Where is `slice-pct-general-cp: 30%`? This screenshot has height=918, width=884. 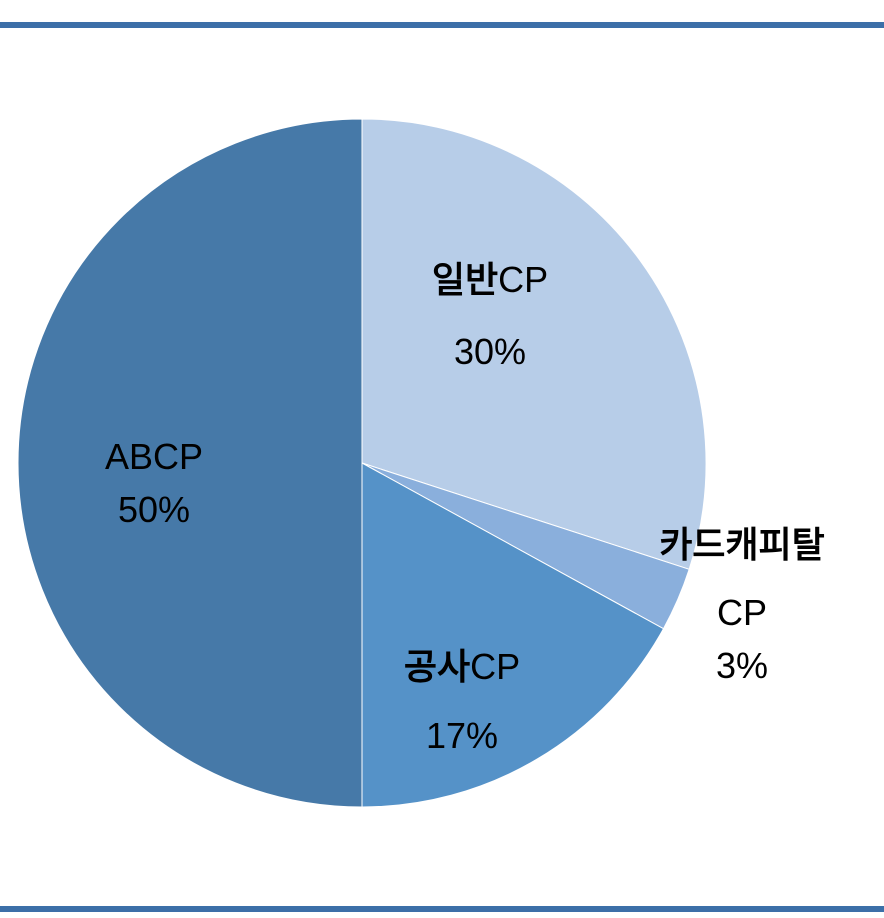
slice-pct-general-cp: 30% is located at coordinates (490, 351).